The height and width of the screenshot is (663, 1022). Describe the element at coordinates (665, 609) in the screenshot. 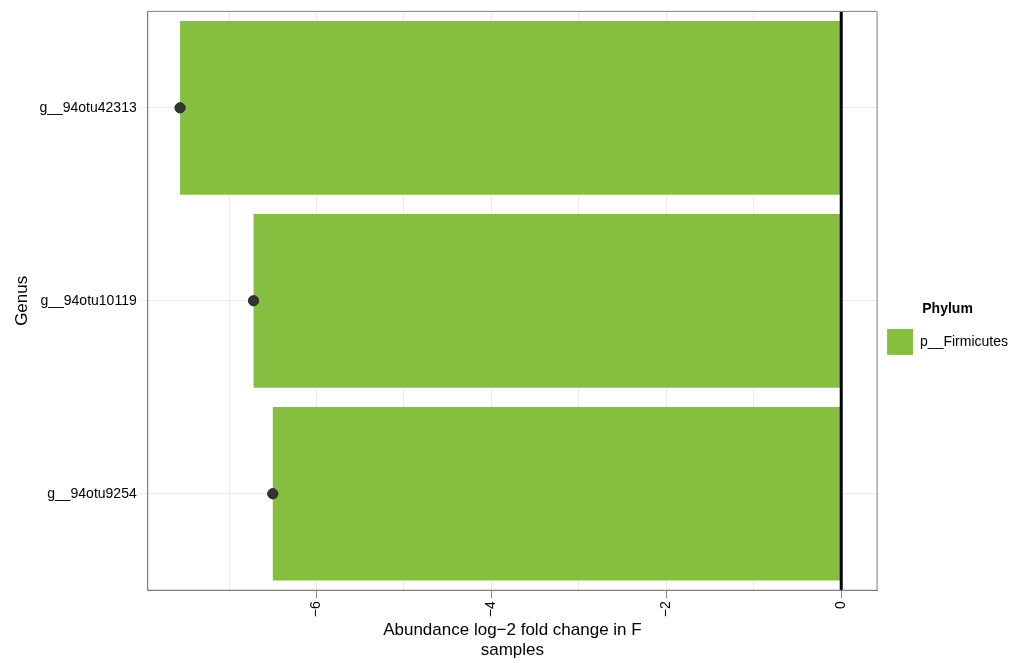

I see `x-tick-label: −2` at that location.